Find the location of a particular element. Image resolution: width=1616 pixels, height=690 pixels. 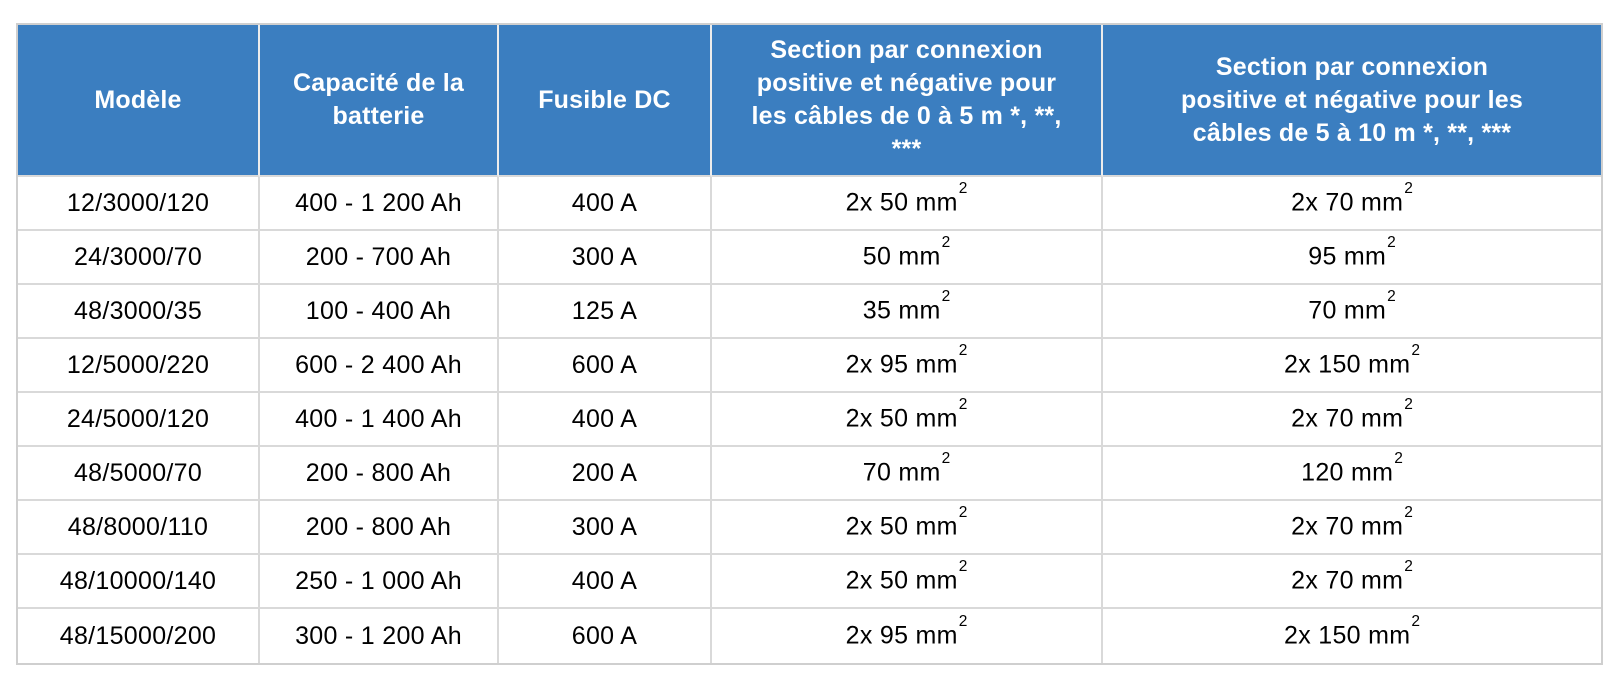

table-cell-r0-c3: 2x 50 mm2 is located at coordinates (907, 204).